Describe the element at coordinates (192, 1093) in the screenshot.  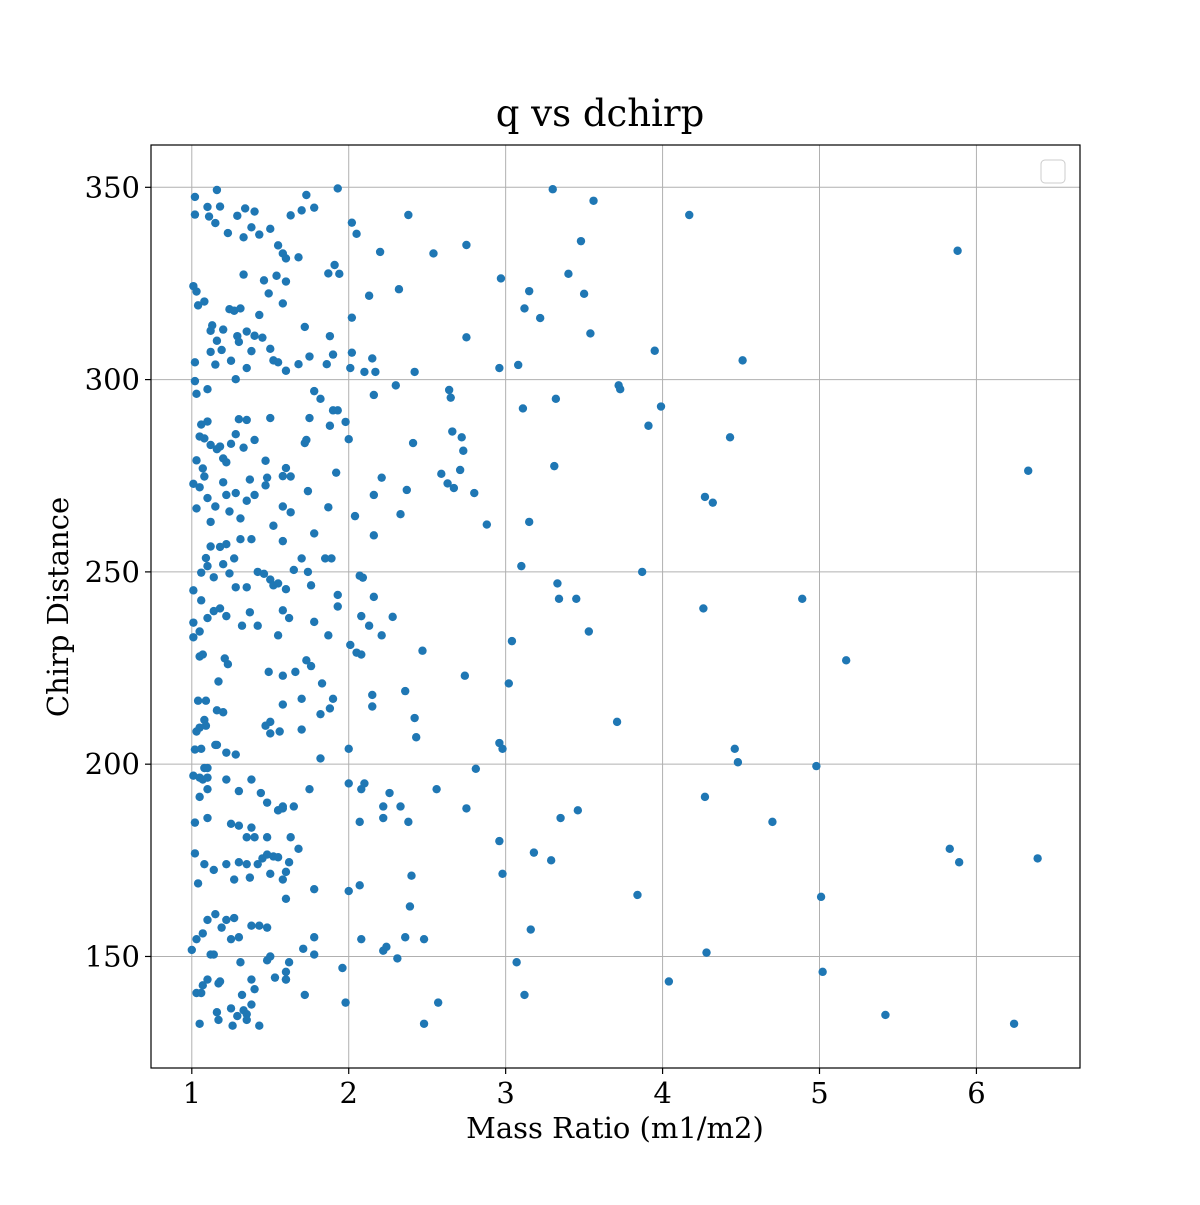
I see `x-tick-label: 1` at that location.